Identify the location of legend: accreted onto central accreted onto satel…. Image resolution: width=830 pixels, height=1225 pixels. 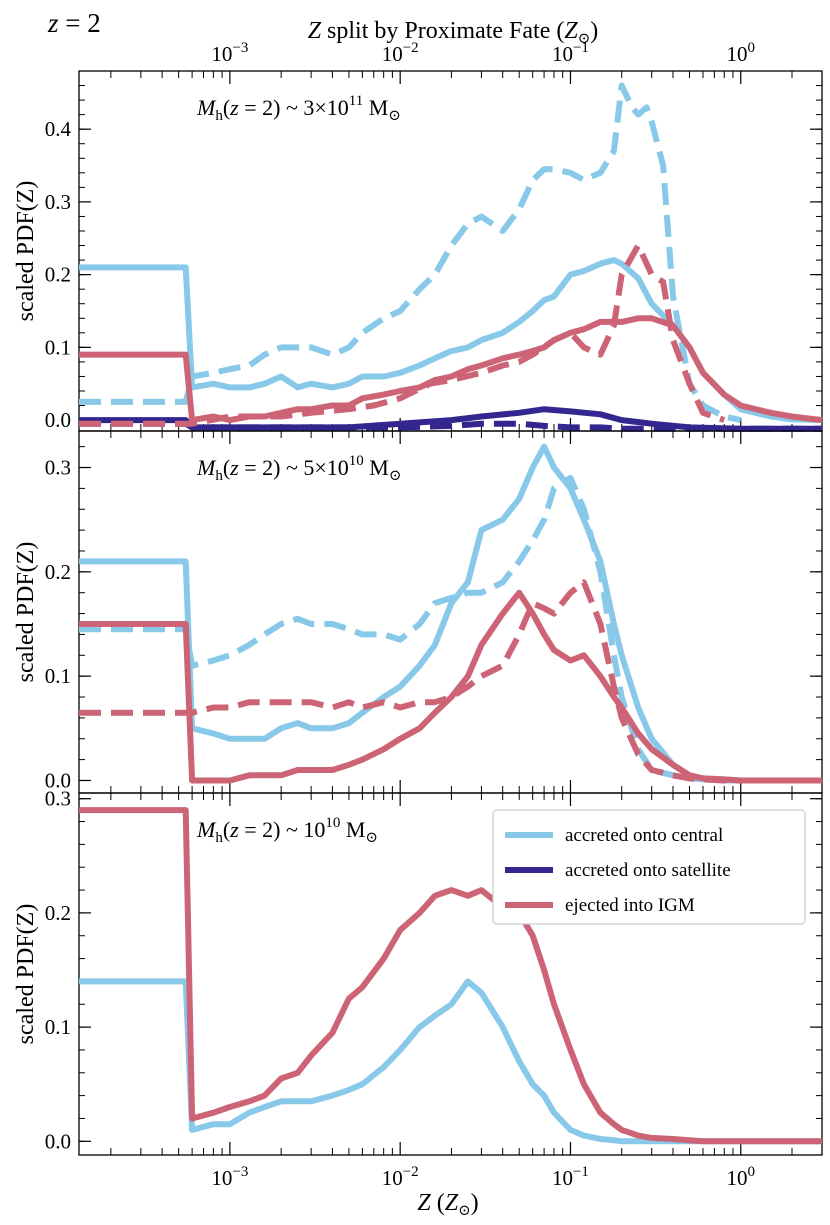
(649, 867).